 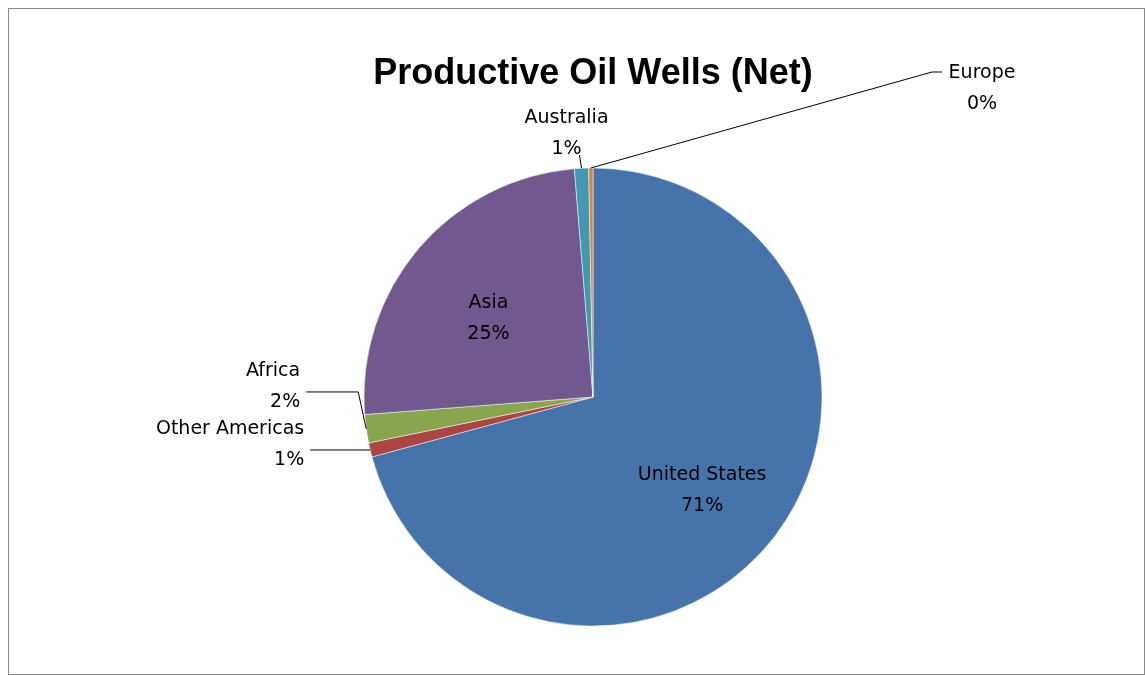 I want to click on data-label: 0%, so click(x=982, y=102).